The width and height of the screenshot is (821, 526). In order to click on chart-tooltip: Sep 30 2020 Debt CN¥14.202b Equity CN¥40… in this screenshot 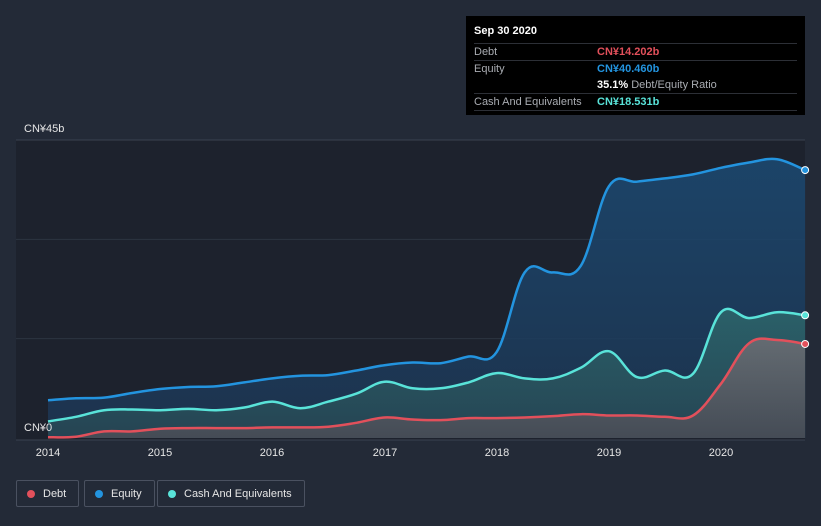, I will do `click(635, 65)`.